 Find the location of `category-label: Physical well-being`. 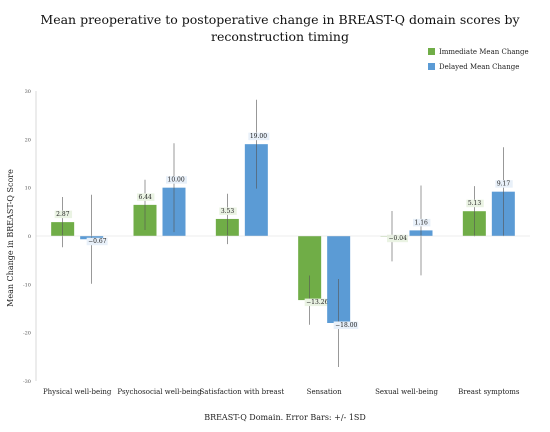

category-label: Physical well-being is located at coordinates (77, 392).